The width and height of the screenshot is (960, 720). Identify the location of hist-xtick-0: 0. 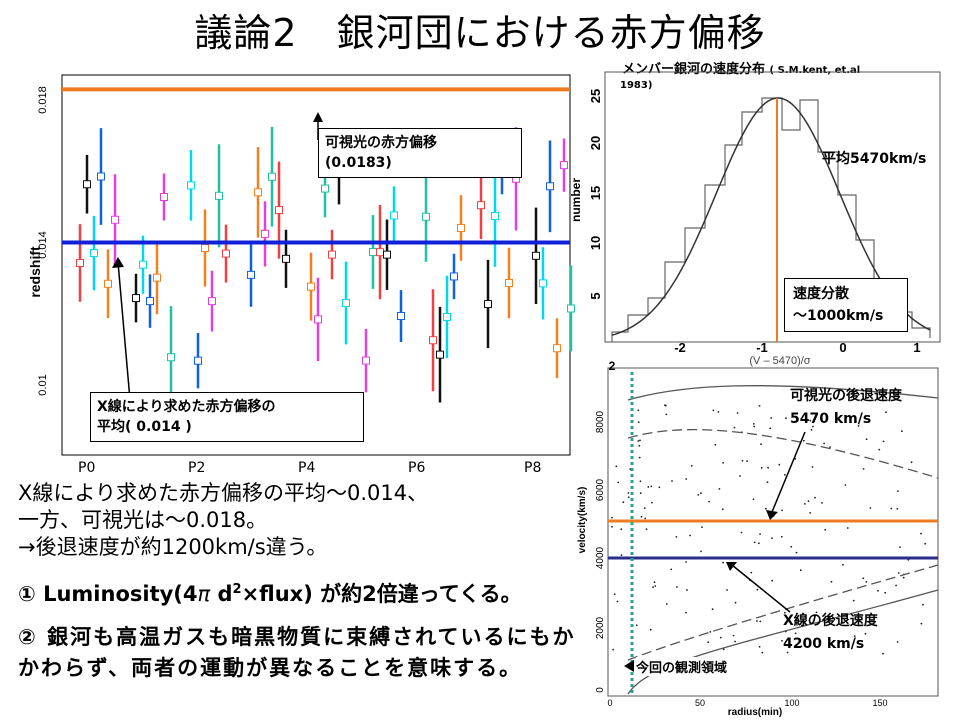
(842, 347).